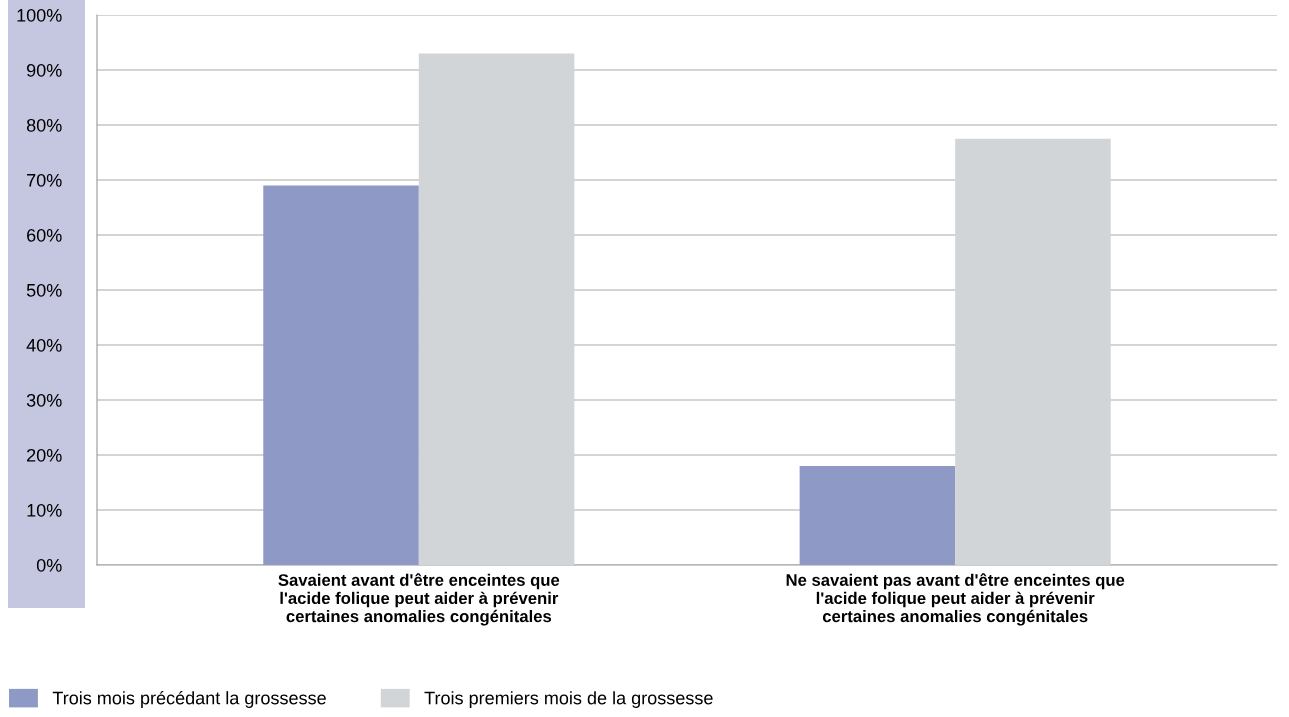  Describe the element at coordinates (44, 510) in the screenshot. I see `y-tick-label: 10%` at that location.